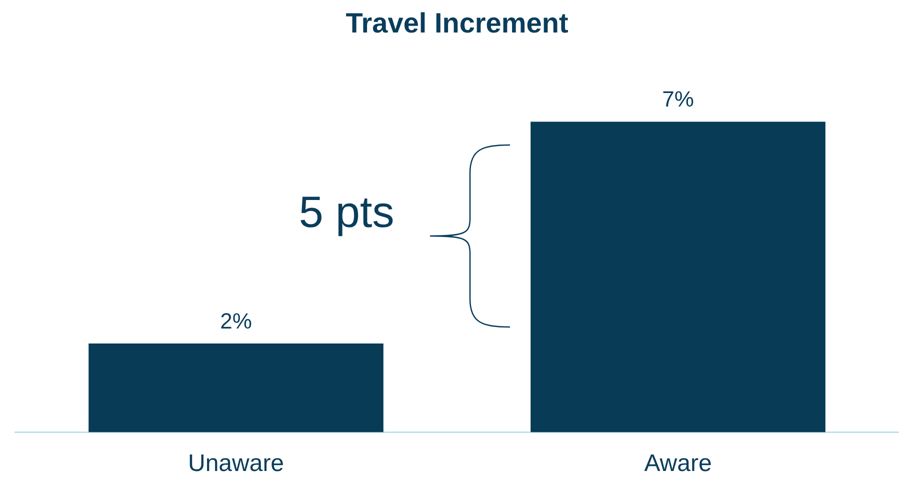 This screenshot has width=899, height=497. I want to click on annotation: 5 pts, so click(346, 213).